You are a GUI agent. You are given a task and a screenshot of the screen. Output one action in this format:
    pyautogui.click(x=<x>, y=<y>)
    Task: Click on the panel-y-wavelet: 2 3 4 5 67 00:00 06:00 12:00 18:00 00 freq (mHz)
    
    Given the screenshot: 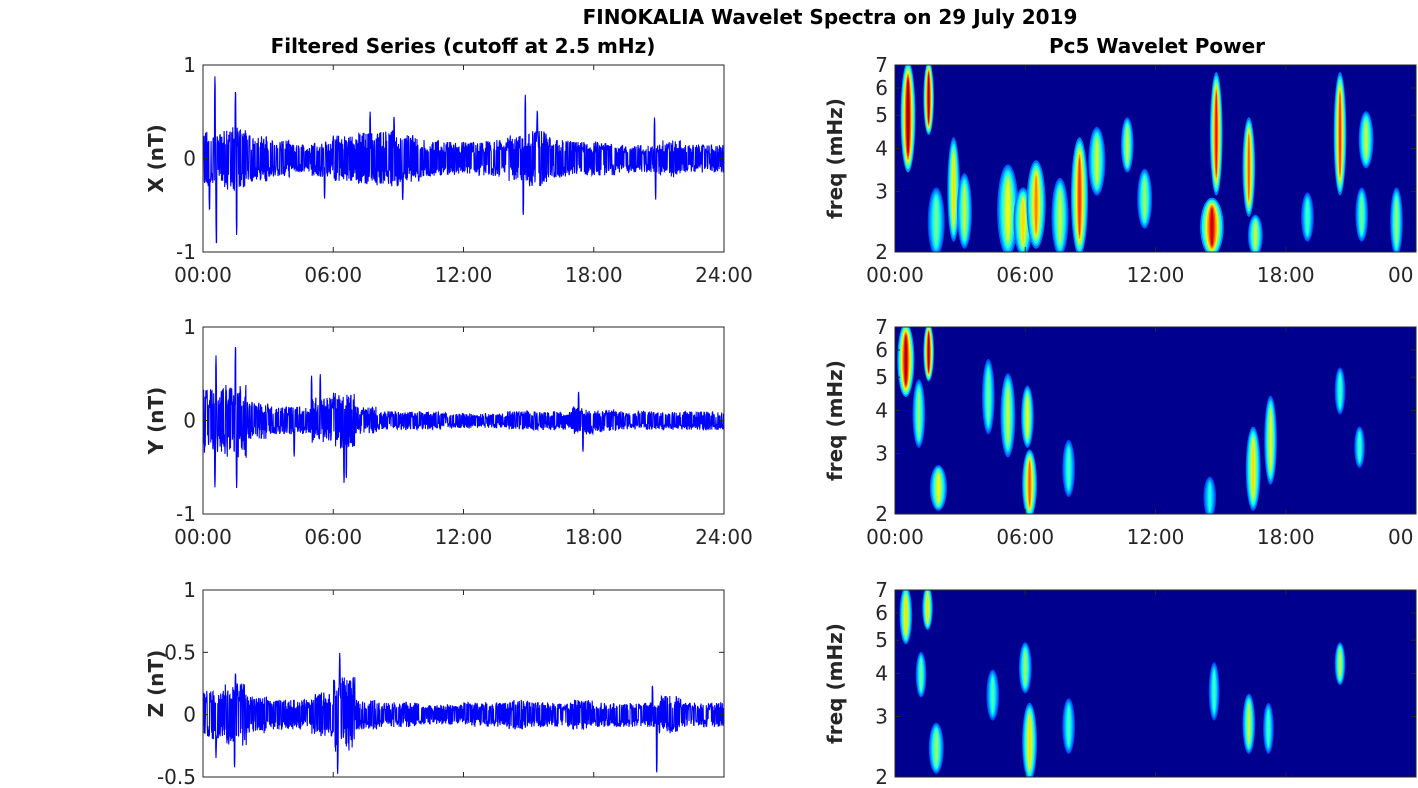 What is the action you would take?
    pyautogui.click(x=1120, y=432)
    